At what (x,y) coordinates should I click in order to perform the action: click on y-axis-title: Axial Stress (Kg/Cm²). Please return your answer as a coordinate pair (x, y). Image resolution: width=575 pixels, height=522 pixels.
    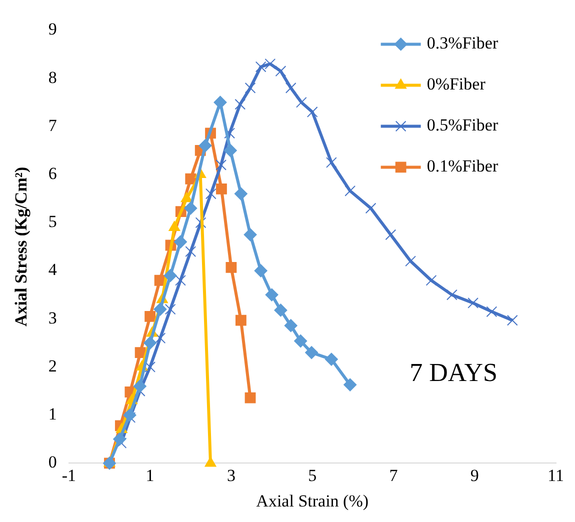
    Looking at the image, I should click on (21, 246).